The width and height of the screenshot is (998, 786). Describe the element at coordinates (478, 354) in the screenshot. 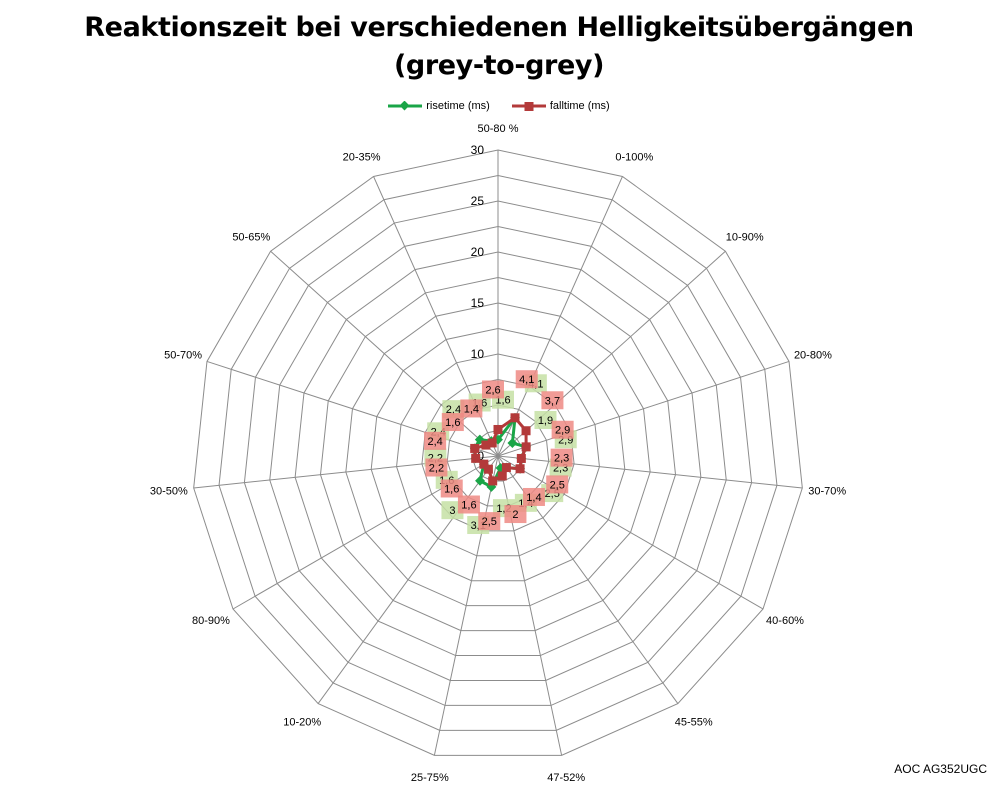

I see `r-tick-label: 10` at that location.